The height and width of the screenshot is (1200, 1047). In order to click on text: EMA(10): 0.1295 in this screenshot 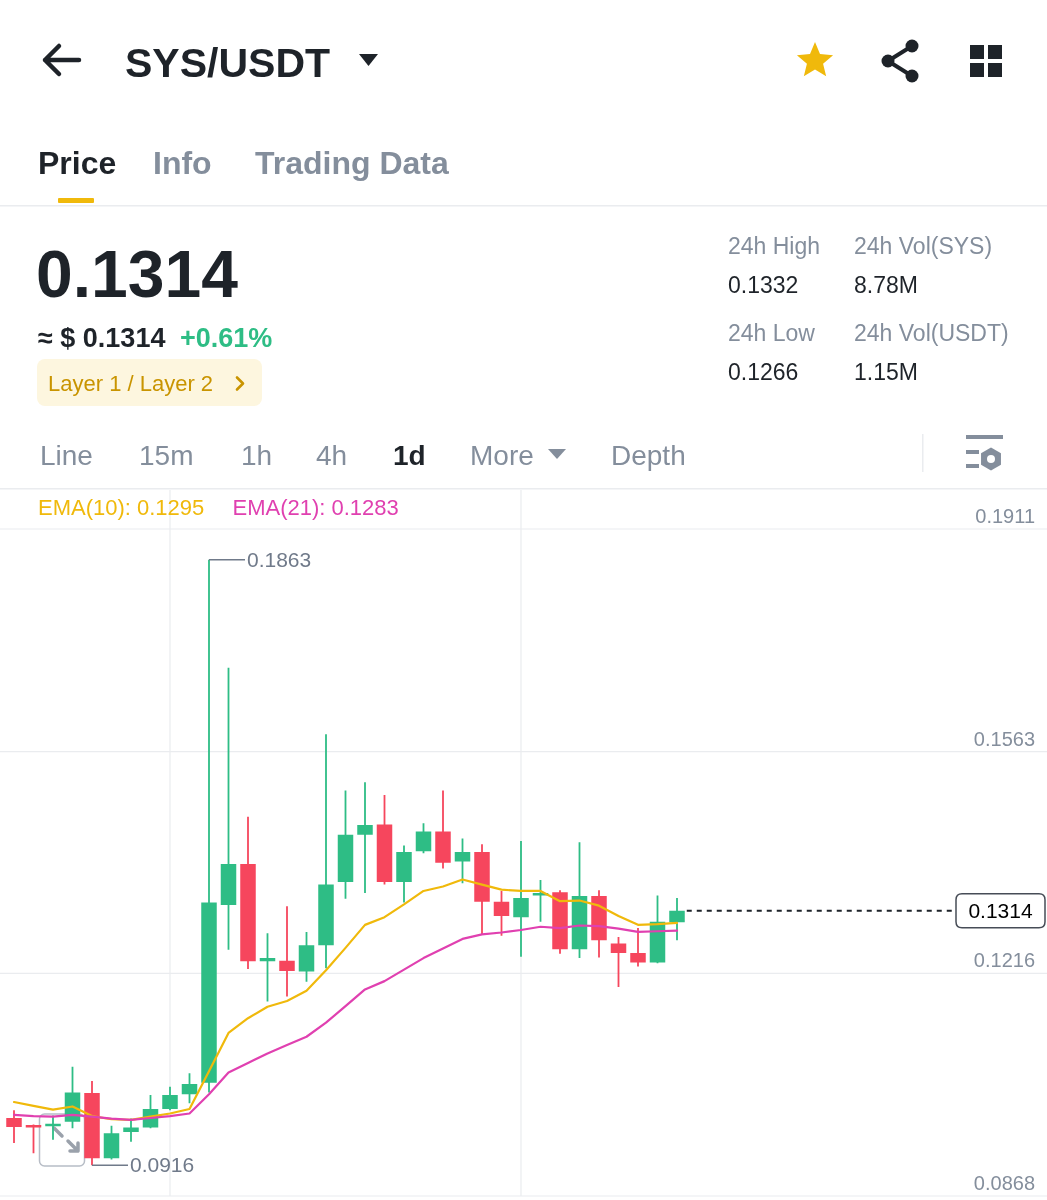, I will do `click(121, 507)`.